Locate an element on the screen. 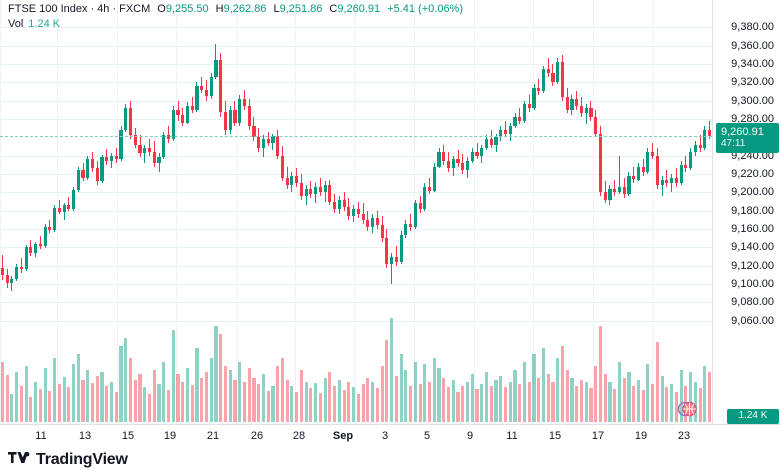  price-axis-tick: 9,360.00 is located at coordinates (752, 45).